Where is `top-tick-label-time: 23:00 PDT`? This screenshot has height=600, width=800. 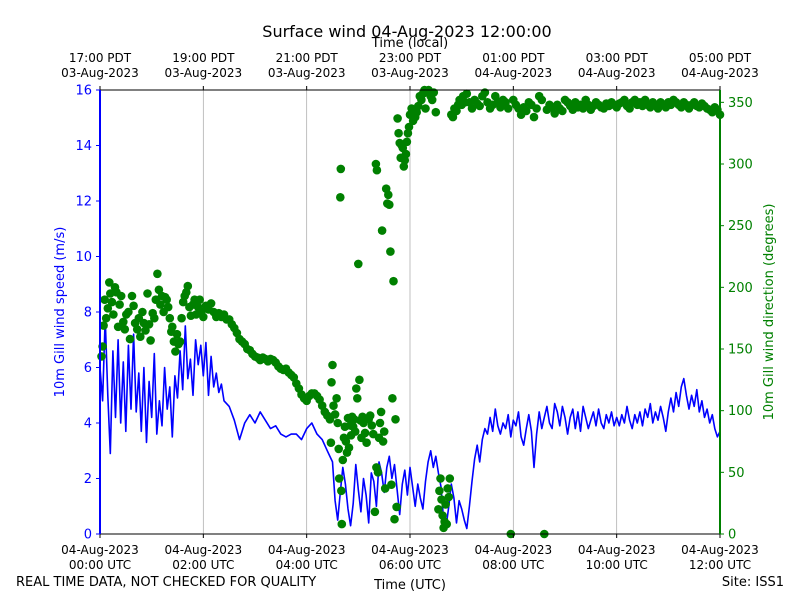
top-tick-label-time: 23:00 PDT is located at coordinates (410, 58).